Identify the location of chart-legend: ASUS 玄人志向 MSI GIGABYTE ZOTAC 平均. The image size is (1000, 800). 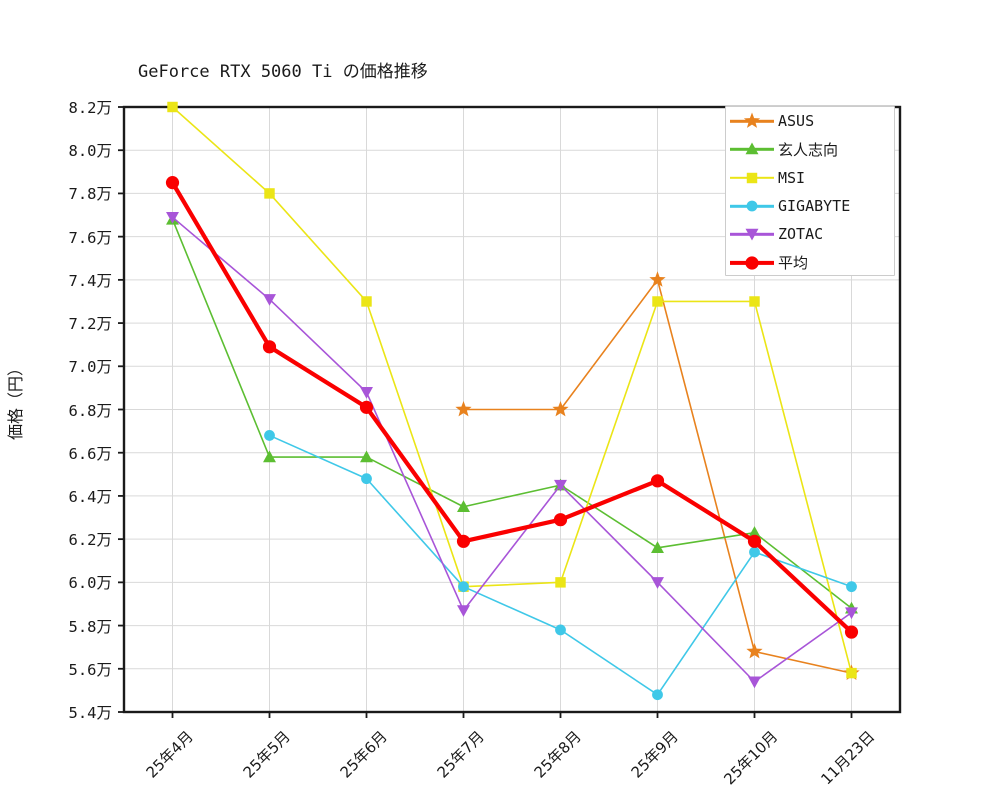
(810, 191).